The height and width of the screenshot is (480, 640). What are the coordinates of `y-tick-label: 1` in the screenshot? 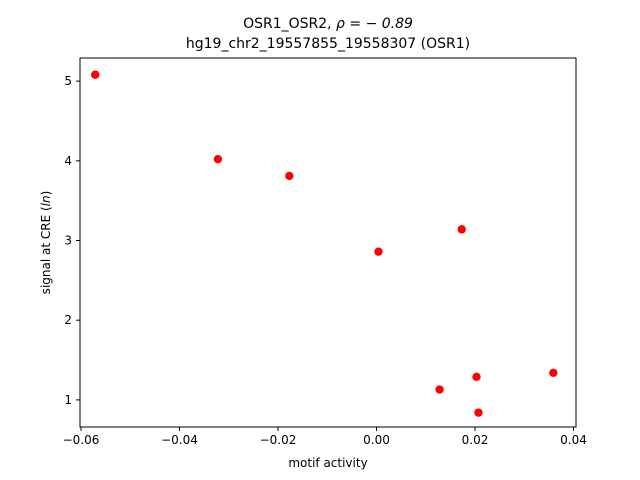 It's located at (68, 400).